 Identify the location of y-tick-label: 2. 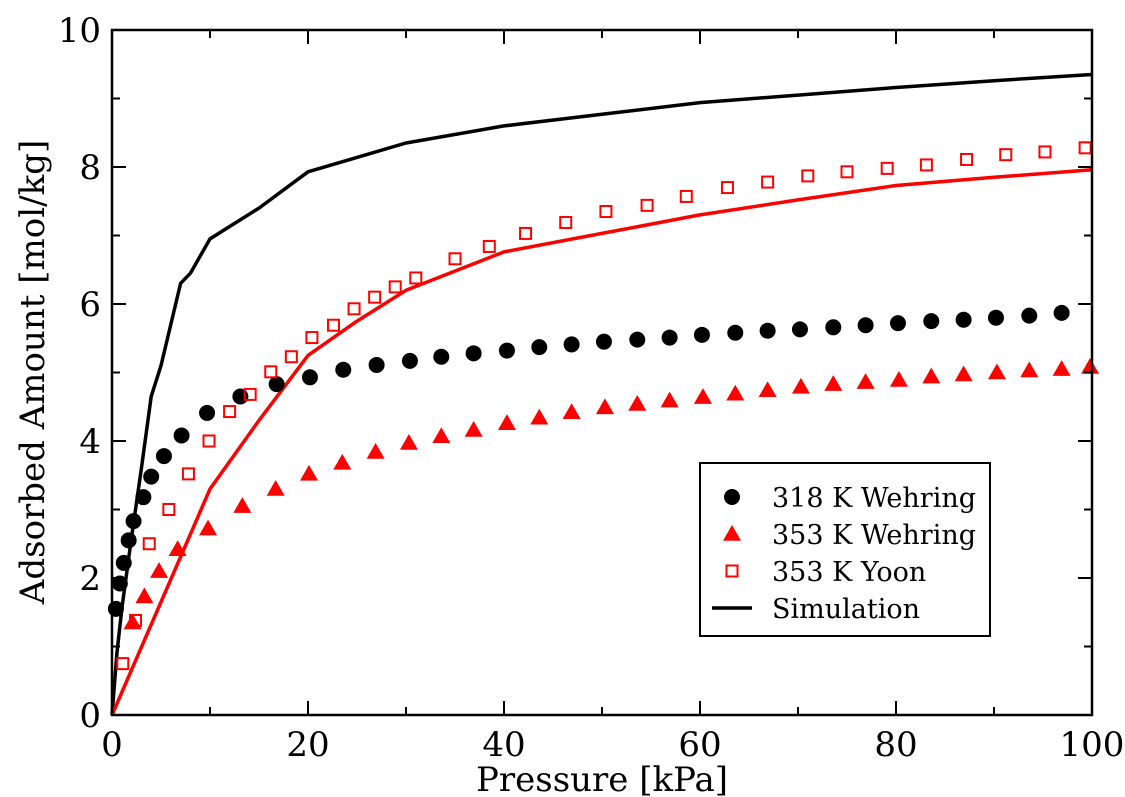
(90, 579).